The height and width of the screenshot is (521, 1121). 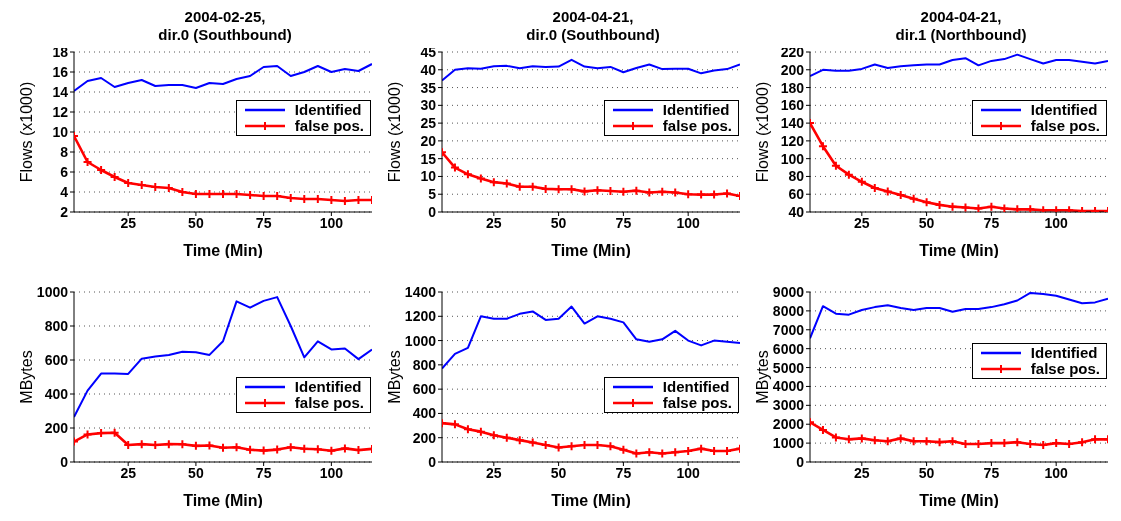 What do you see at coordinates (428, 158) in the screenshot?
I see `y-tick-label: 15` at bounding box center [428, 158].